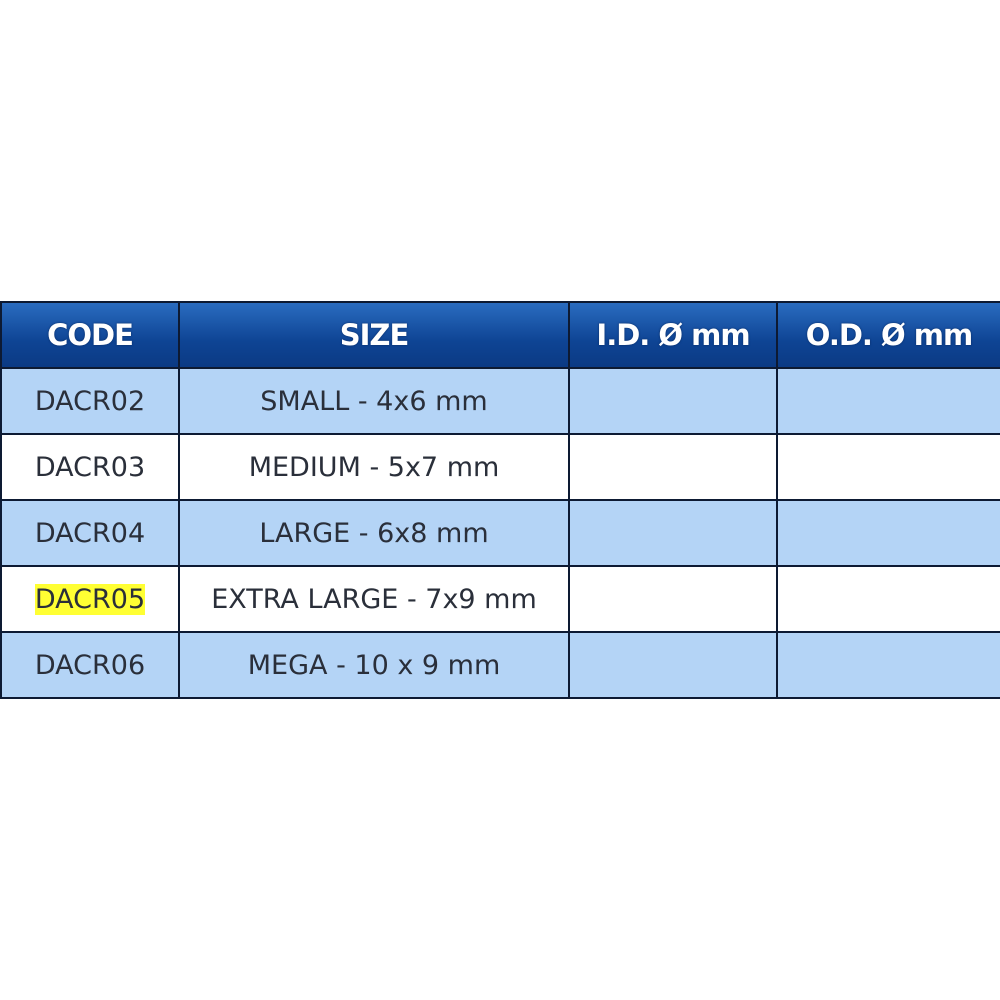 Image resolution: width=1000 pixels, height=1000 pixels. I want to click on table-row: DACR02 SMALL - 4x6 mm, so click(500, 401).